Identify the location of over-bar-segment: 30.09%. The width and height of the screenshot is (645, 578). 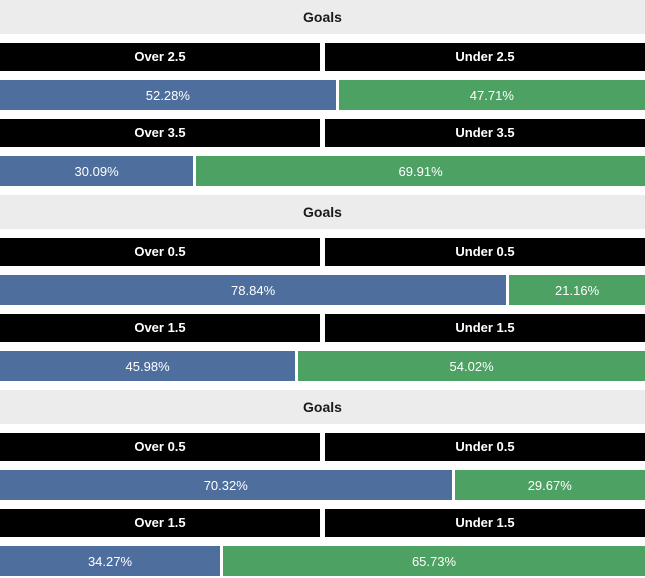
(97, 171).